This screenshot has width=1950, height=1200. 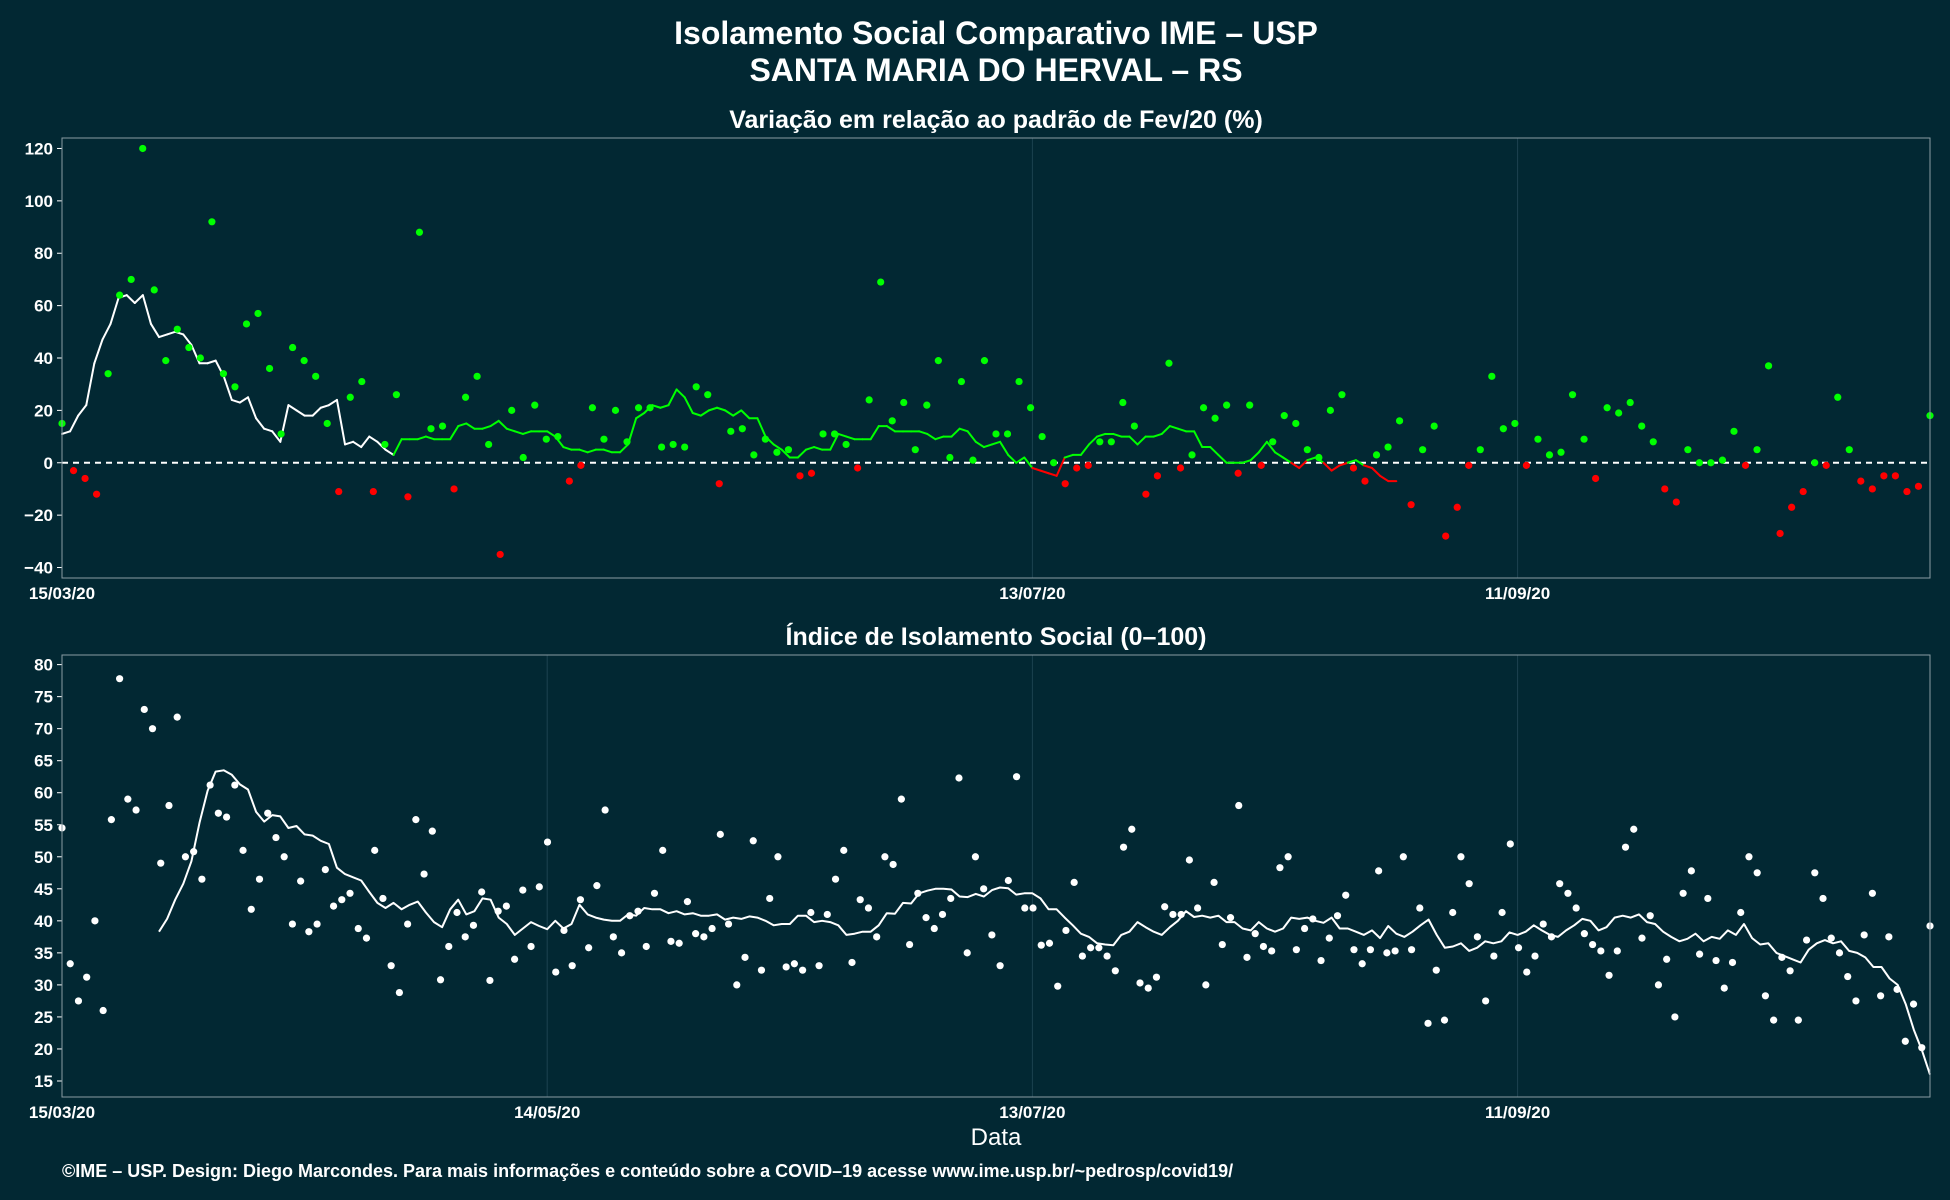 What do you see at coordinates (1517, 1112) in the screenshot?
I see `x-tick-label: 11/09/20` at bounding box center [1517, 1112].